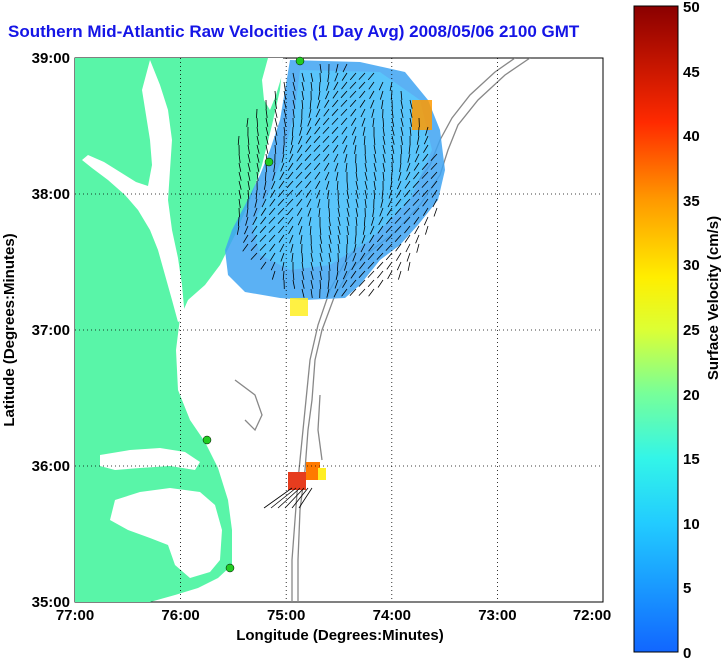 The height and width of the screenshot is (659, 724). I want to click on current-field-detail, so click(342, 170).